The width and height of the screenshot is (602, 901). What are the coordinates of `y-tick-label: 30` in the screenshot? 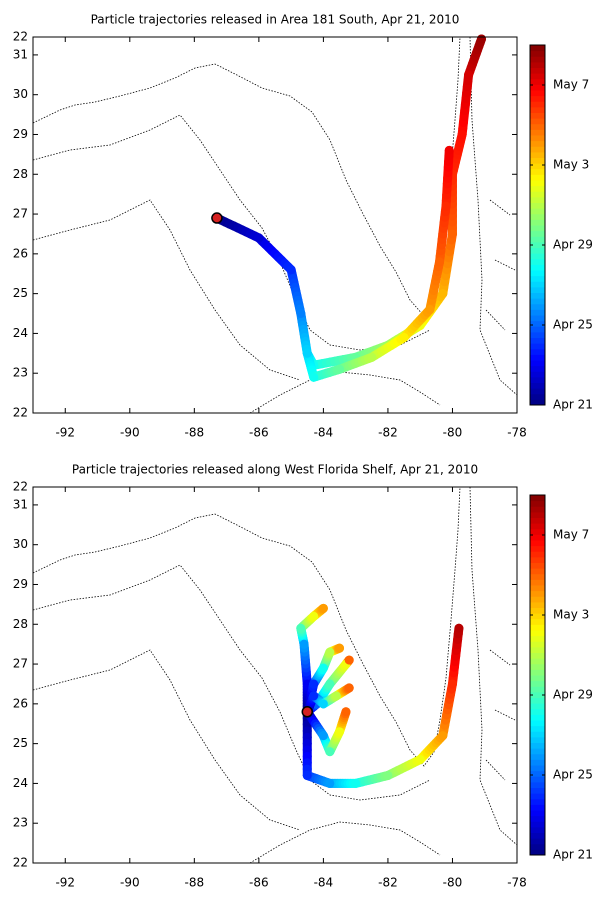 It's located at (20, 94).